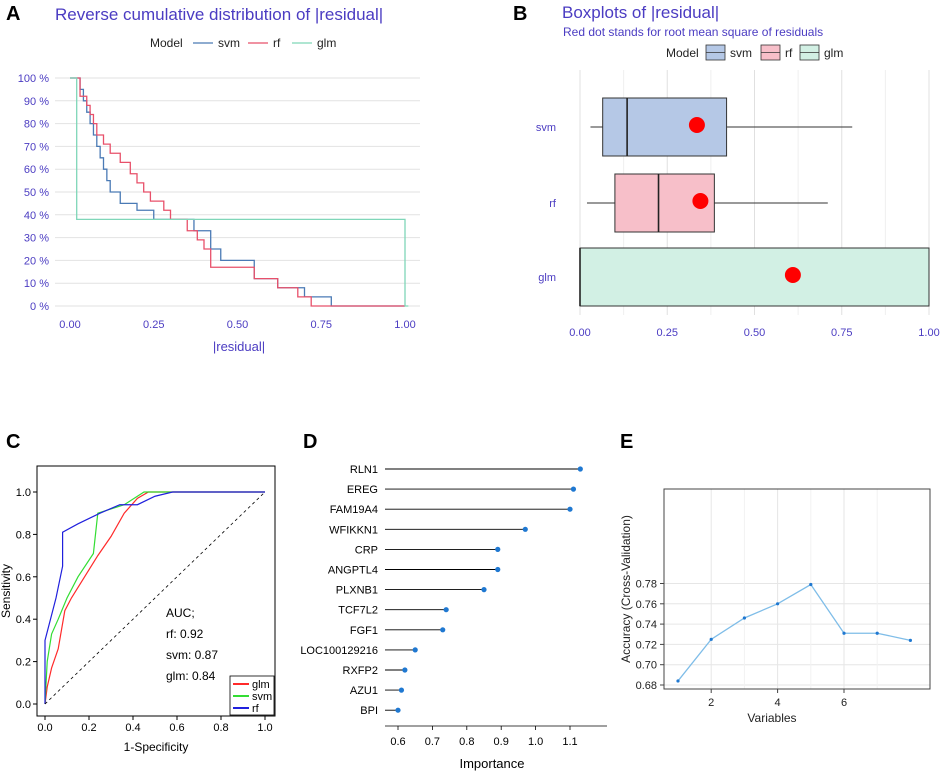  What do you see at coordinates (700, 201) in the screenshot?
I see `panel-b-rmse-dot-rf` at bounding box center [700, 201].